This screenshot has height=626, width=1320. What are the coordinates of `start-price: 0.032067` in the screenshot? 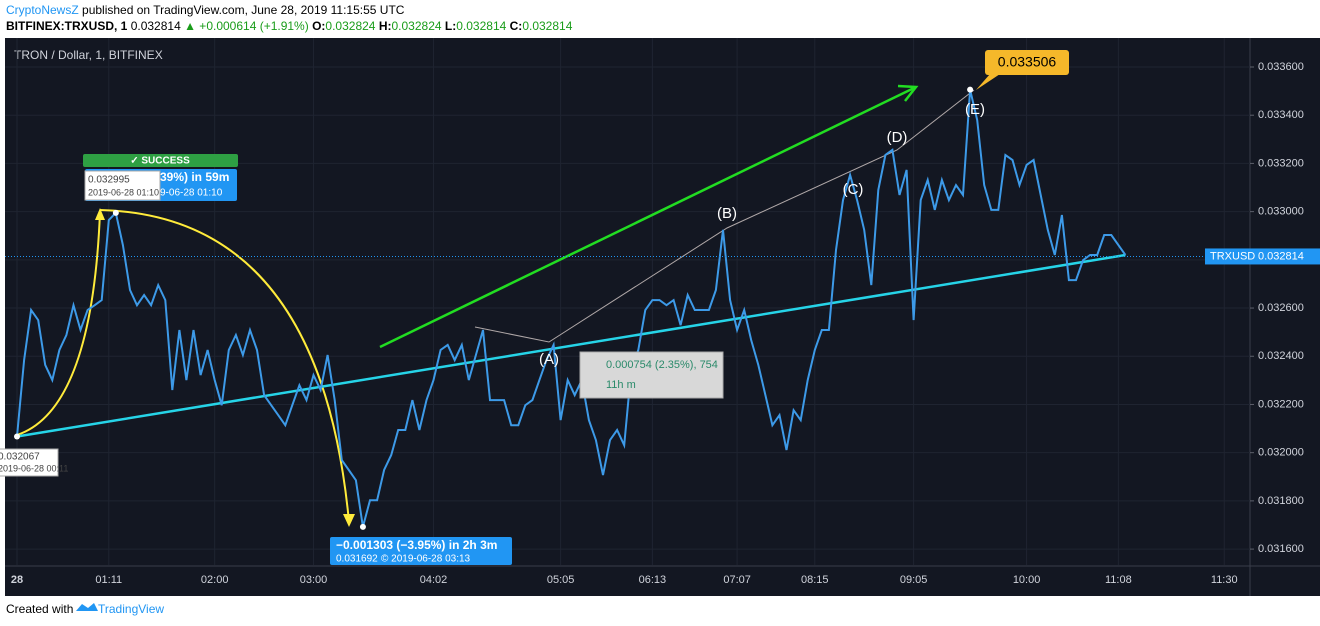 It's located at (20, 457).